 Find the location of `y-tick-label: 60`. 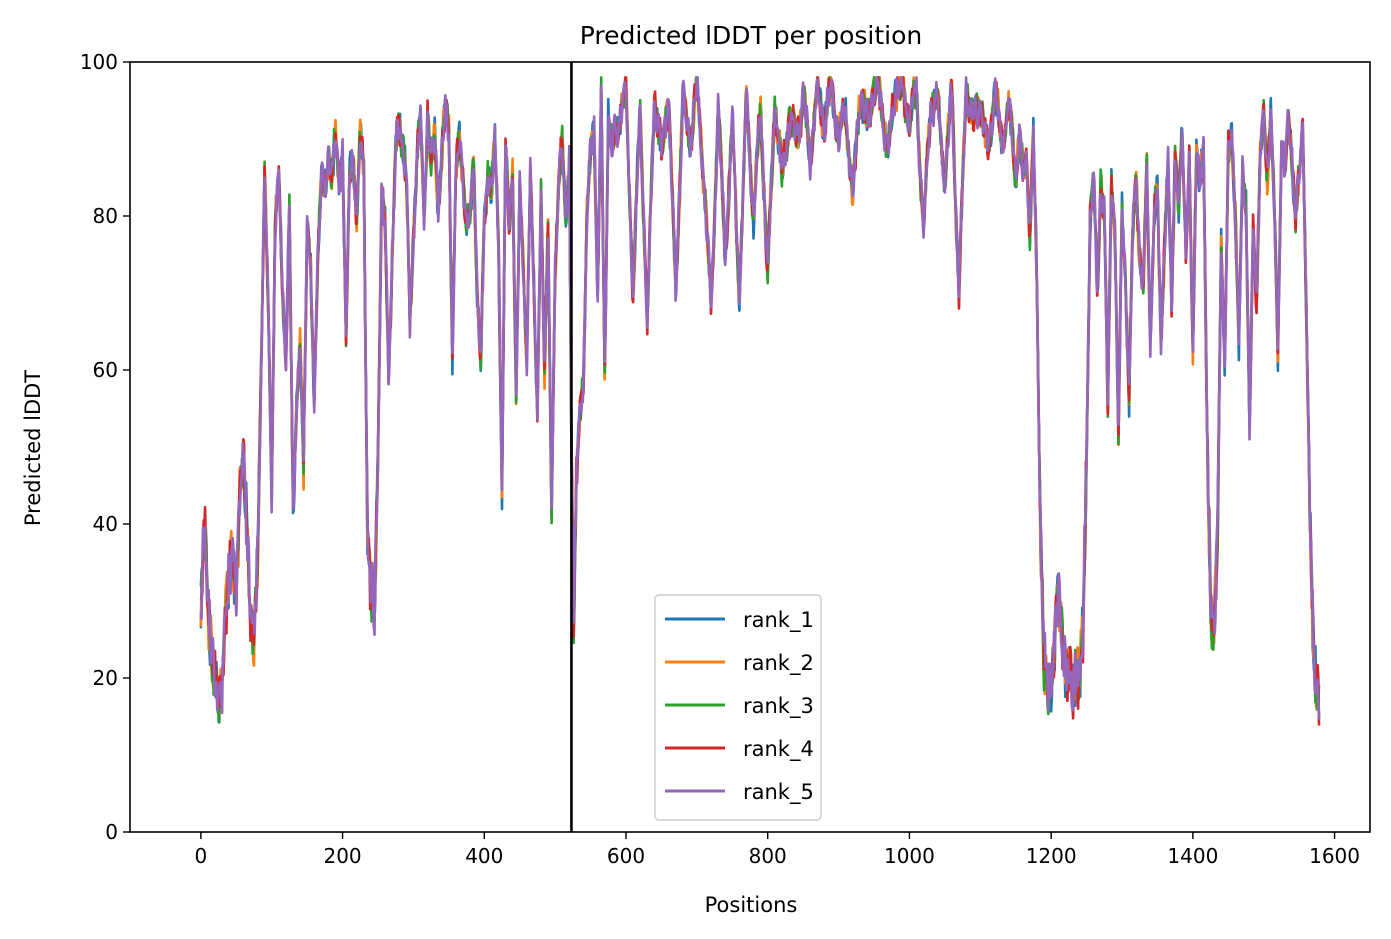

y-tick-label: 60 is located at coordinates (105, 370).